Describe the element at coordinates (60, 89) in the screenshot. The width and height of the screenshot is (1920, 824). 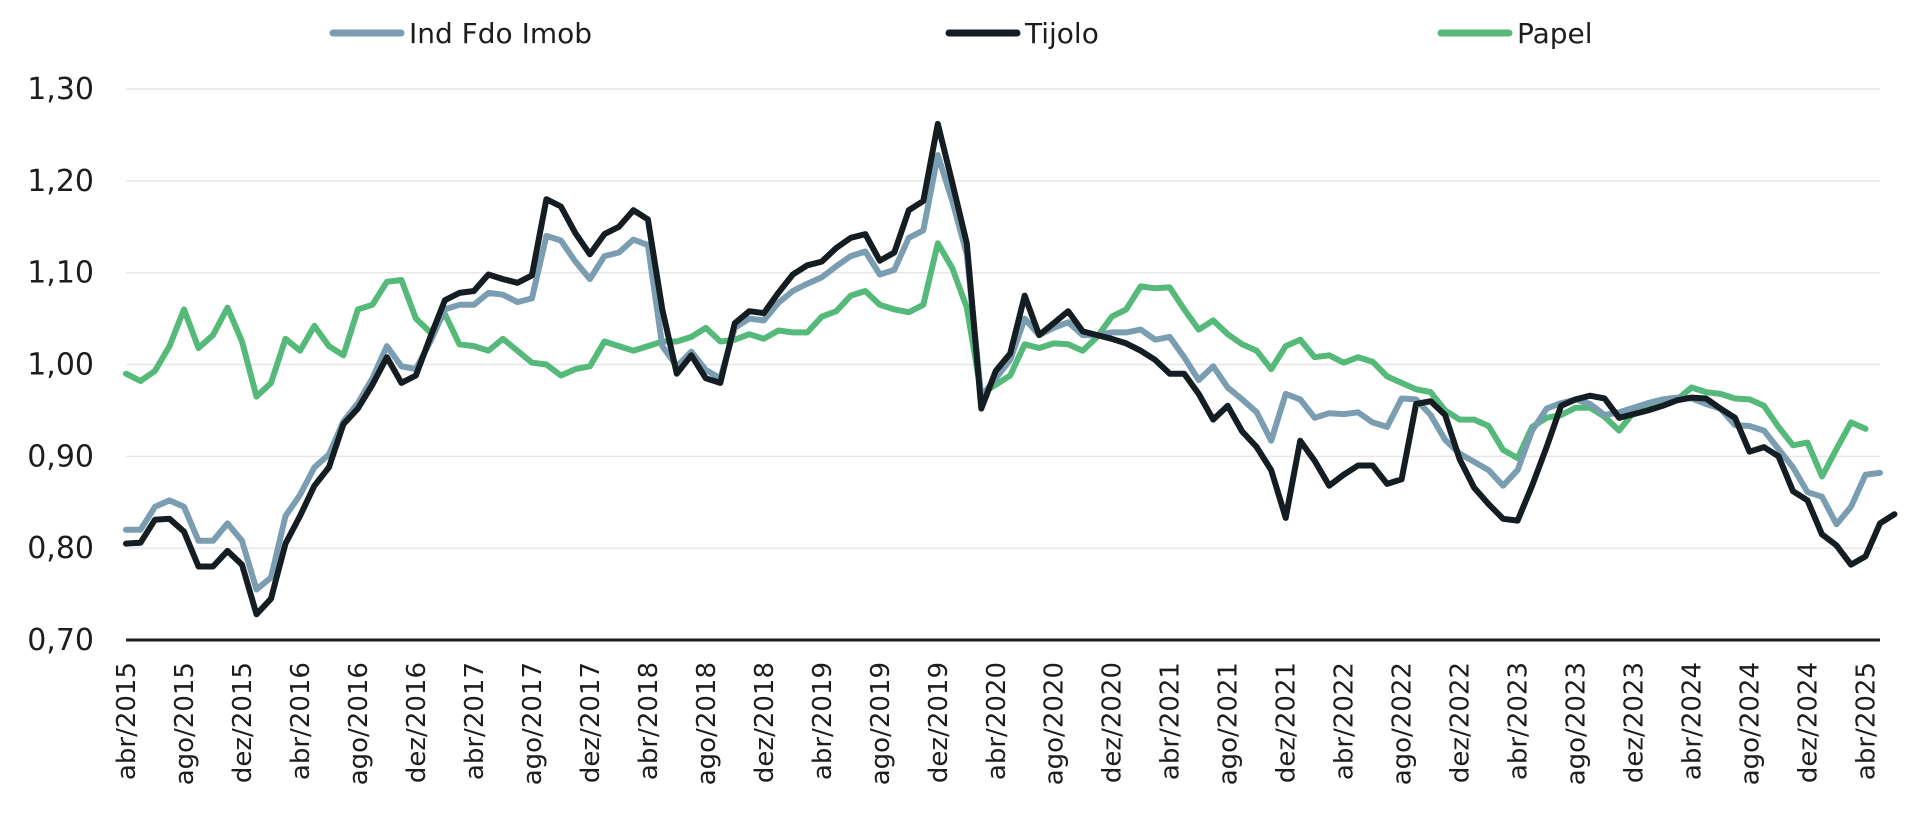
I see `y-tick-label: 1,30` at that location.